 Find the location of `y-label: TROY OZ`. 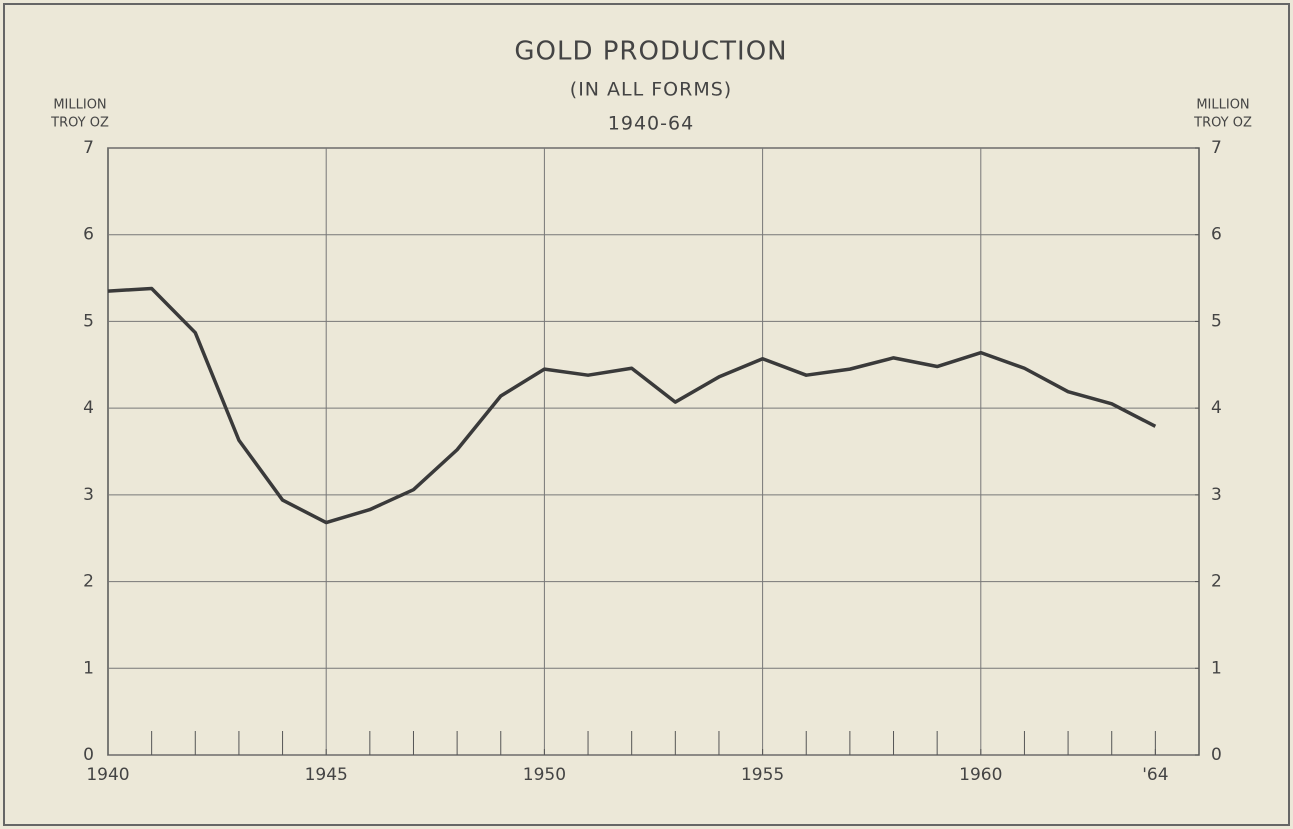

y-label: TROY OZ is located at coordinates (79, 123).